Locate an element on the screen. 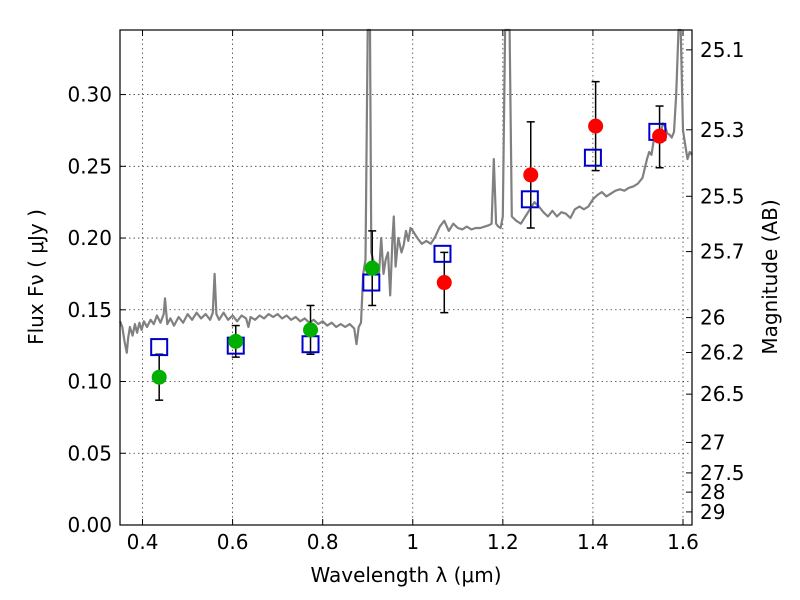 The height and width of the screenshot is (600, 800). y-axis-ticks: 0.00 0.05 0.10 0.15 0.20 0.25 0.30 is located at coordinates (96, 310).